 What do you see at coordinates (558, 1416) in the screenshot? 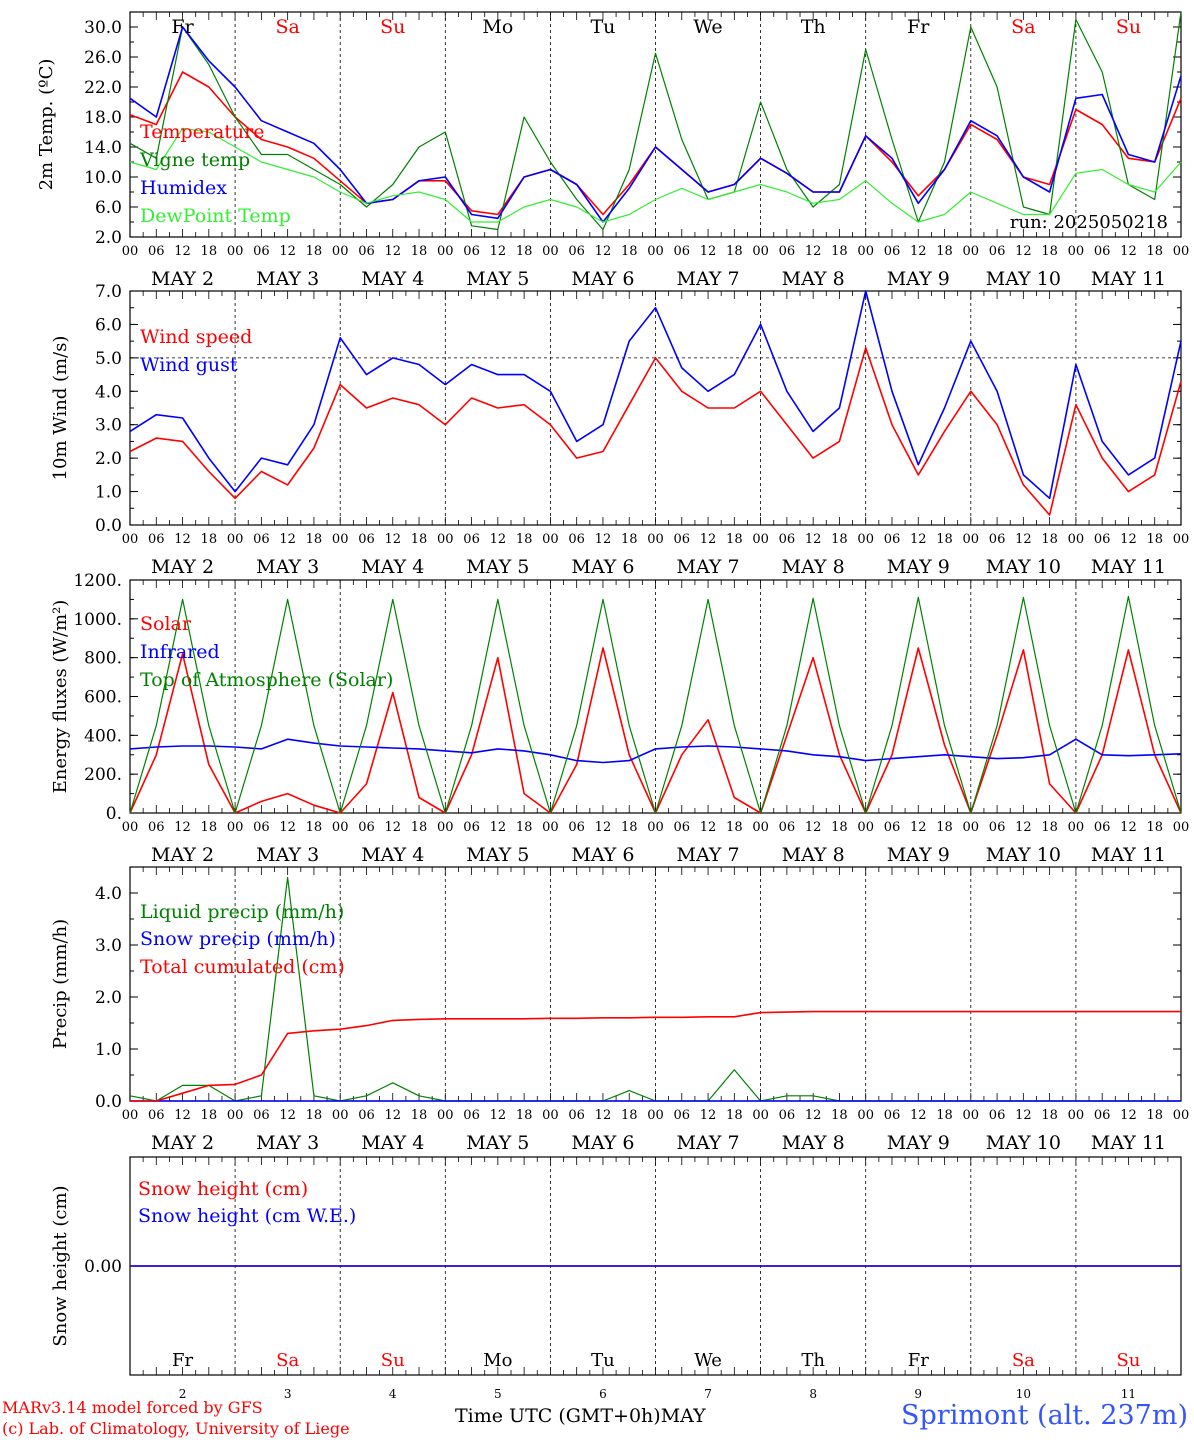
I see `time-axis-title: Time UTC (GMT+0h)` at bounding box center [558, 1416].